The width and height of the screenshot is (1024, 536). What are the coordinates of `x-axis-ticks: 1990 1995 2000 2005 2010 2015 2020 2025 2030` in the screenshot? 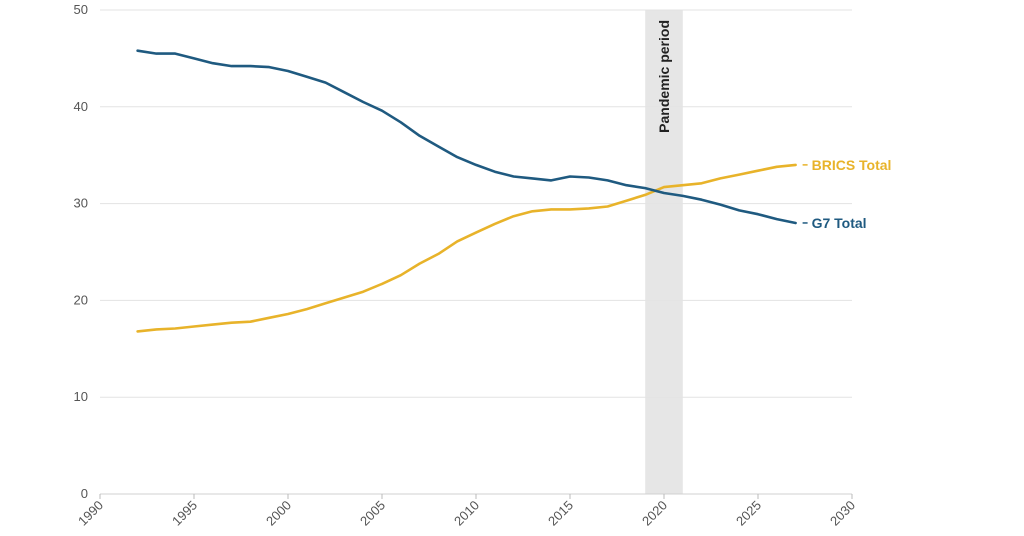 It's located at (466, 511).